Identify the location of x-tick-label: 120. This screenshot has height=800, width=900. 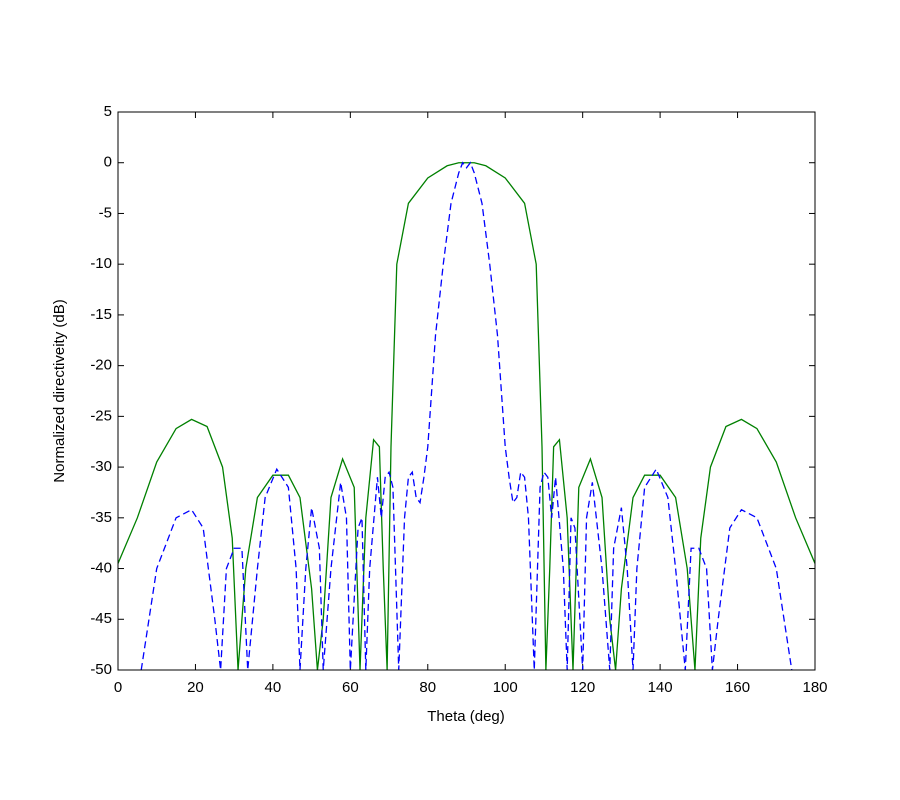
(582, 687).